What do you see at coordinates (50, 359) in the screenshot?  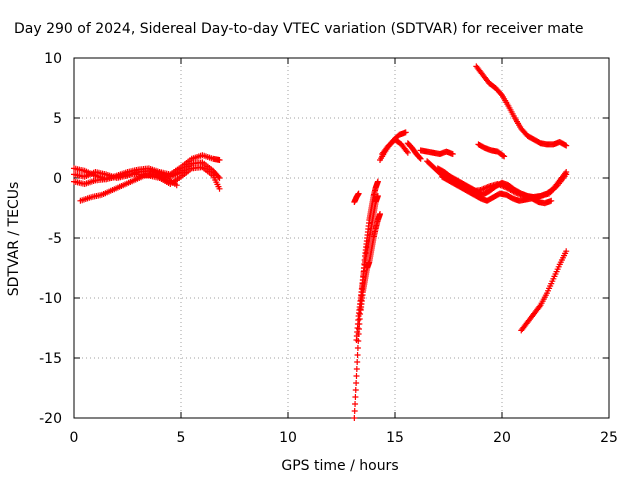 I see `y-tick-label: -15` at bounding box center [50, 359].